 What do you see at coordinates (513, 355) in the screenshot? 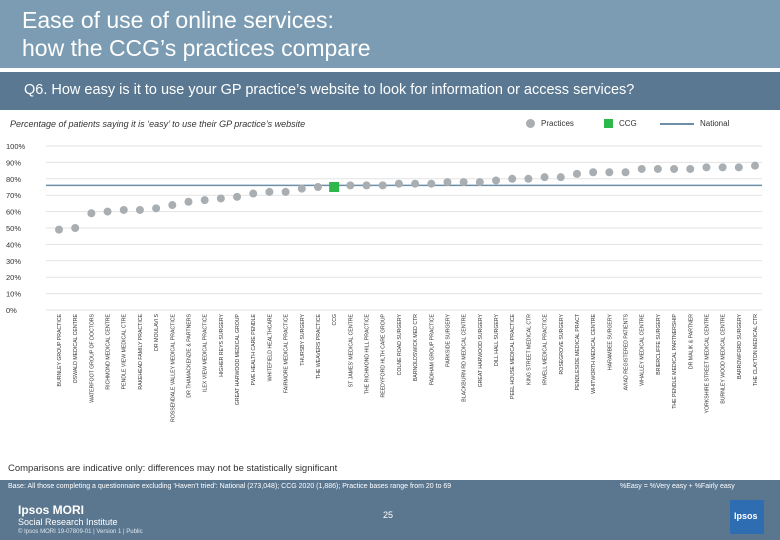
I see `x-category-label: PEEL HOUSE MEDICAL PRACTICE` at bounding box center [513, 355].